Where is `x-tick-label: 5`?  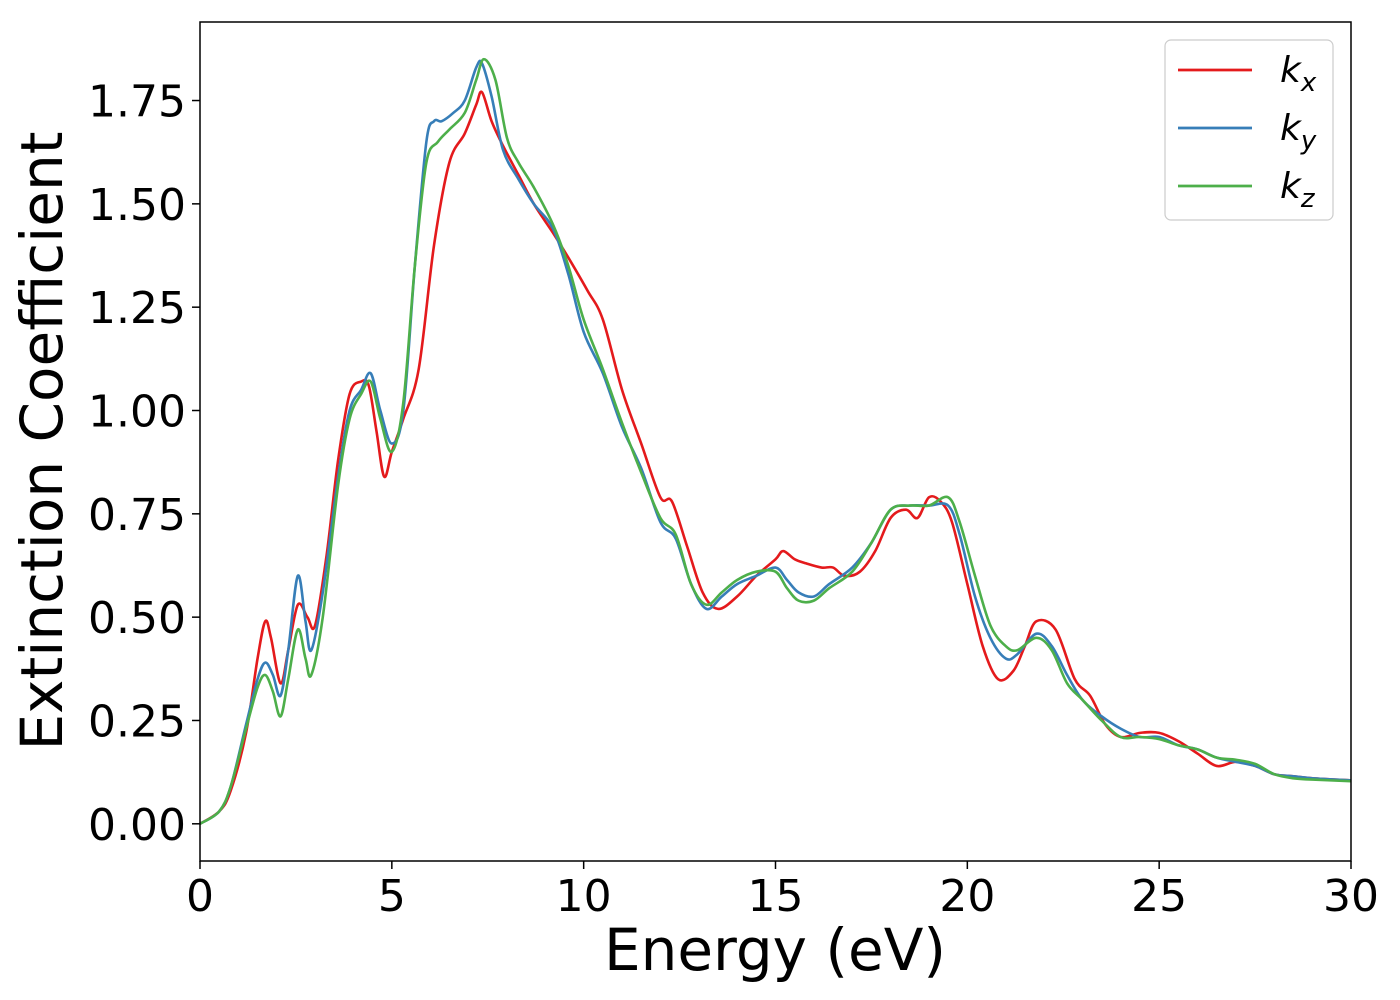
x-tick-label: 5 is located at coordinates (392, 896).